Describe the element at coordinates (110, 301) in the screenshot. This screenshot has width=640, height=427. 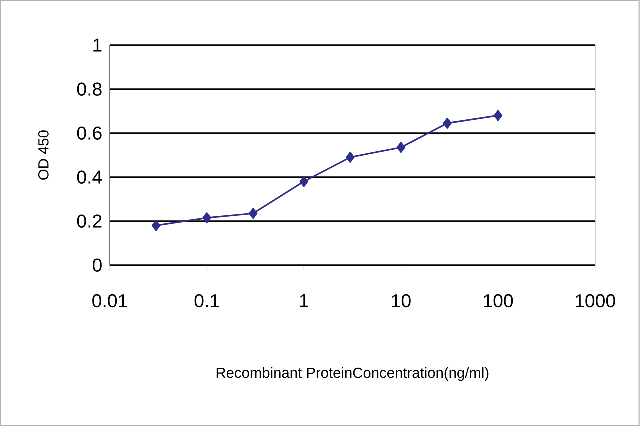
I see `x-tick-label: 0.01` at that location.